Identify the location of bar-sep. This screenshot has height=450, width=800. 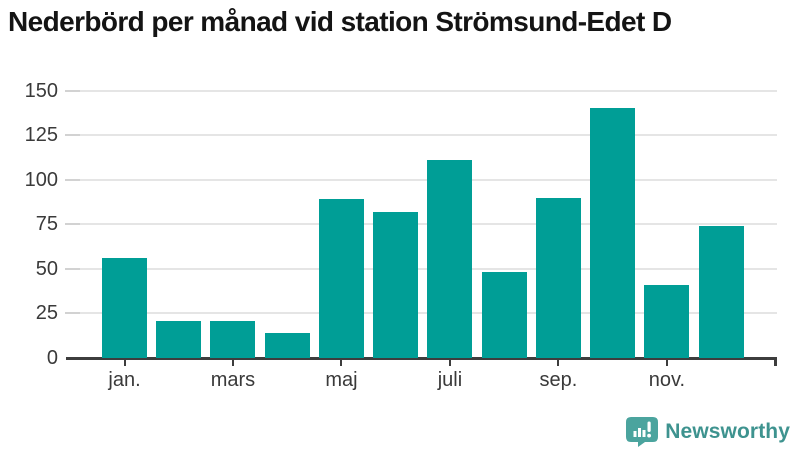
(558, 277).